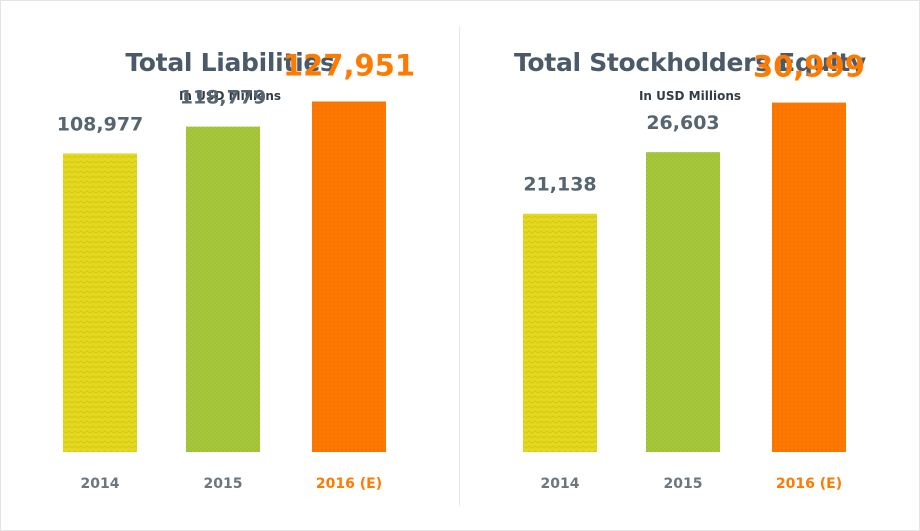  I want to click on equity-value-label-1: 26,603, so click(682, 123).